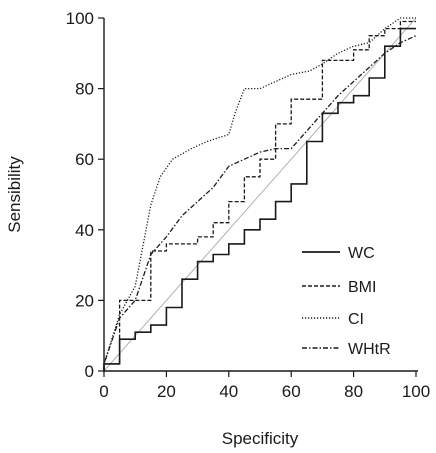  What do you see at coordinates (361, 253) in the screenshot?
I see `legend-label-wc: WC` at bounding box center [361, 253].